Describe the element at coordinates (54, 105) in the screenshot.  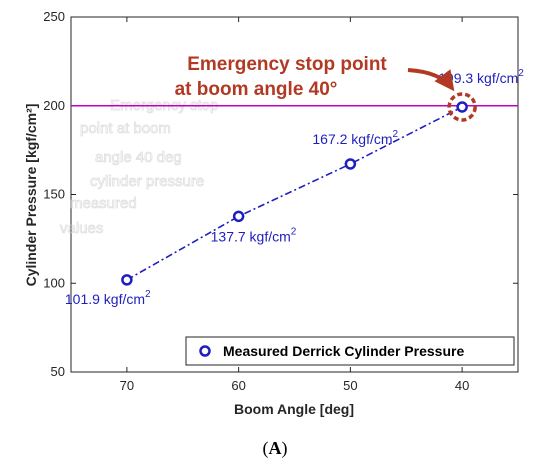
I see `y-tick-label: 200` at that location.